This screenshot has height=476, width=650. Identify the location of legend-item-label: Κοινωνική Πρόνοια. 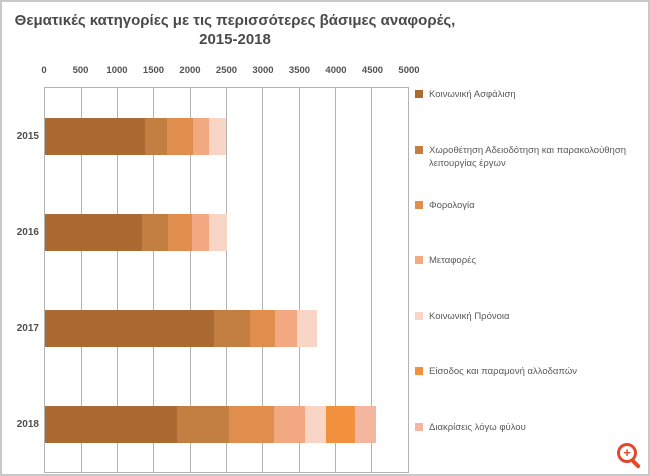
(469, 316).